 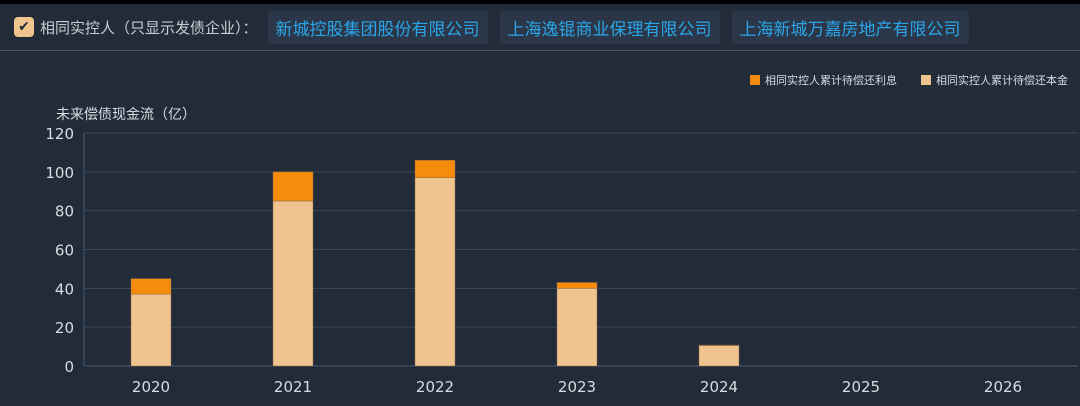 I want to click on legend-item-interest: 相同实控人累计待偿还利息, so click(x=823, y=80).